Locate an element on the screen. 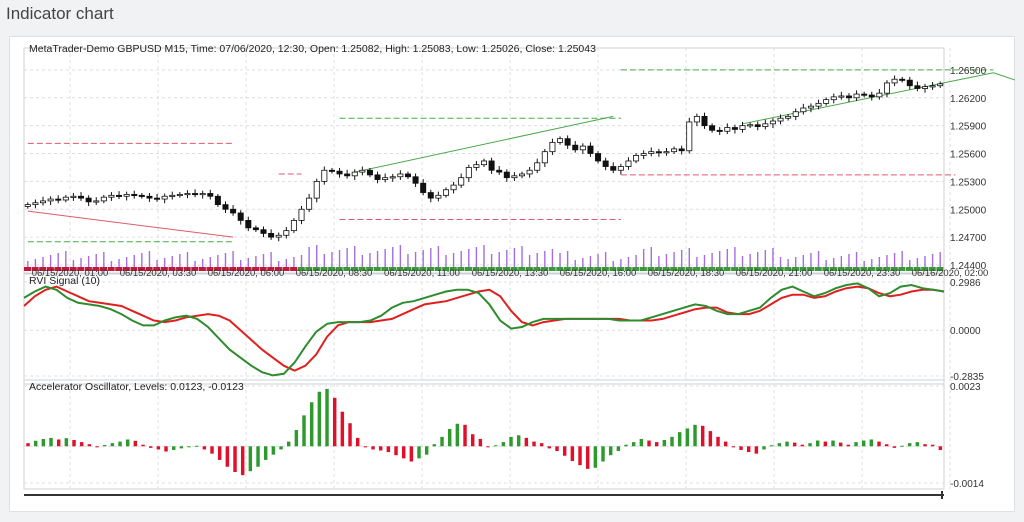 The image size is (1024, 522). x-tick-label: 06/15/2020, 13:30 is located at coordinates (510, 273).